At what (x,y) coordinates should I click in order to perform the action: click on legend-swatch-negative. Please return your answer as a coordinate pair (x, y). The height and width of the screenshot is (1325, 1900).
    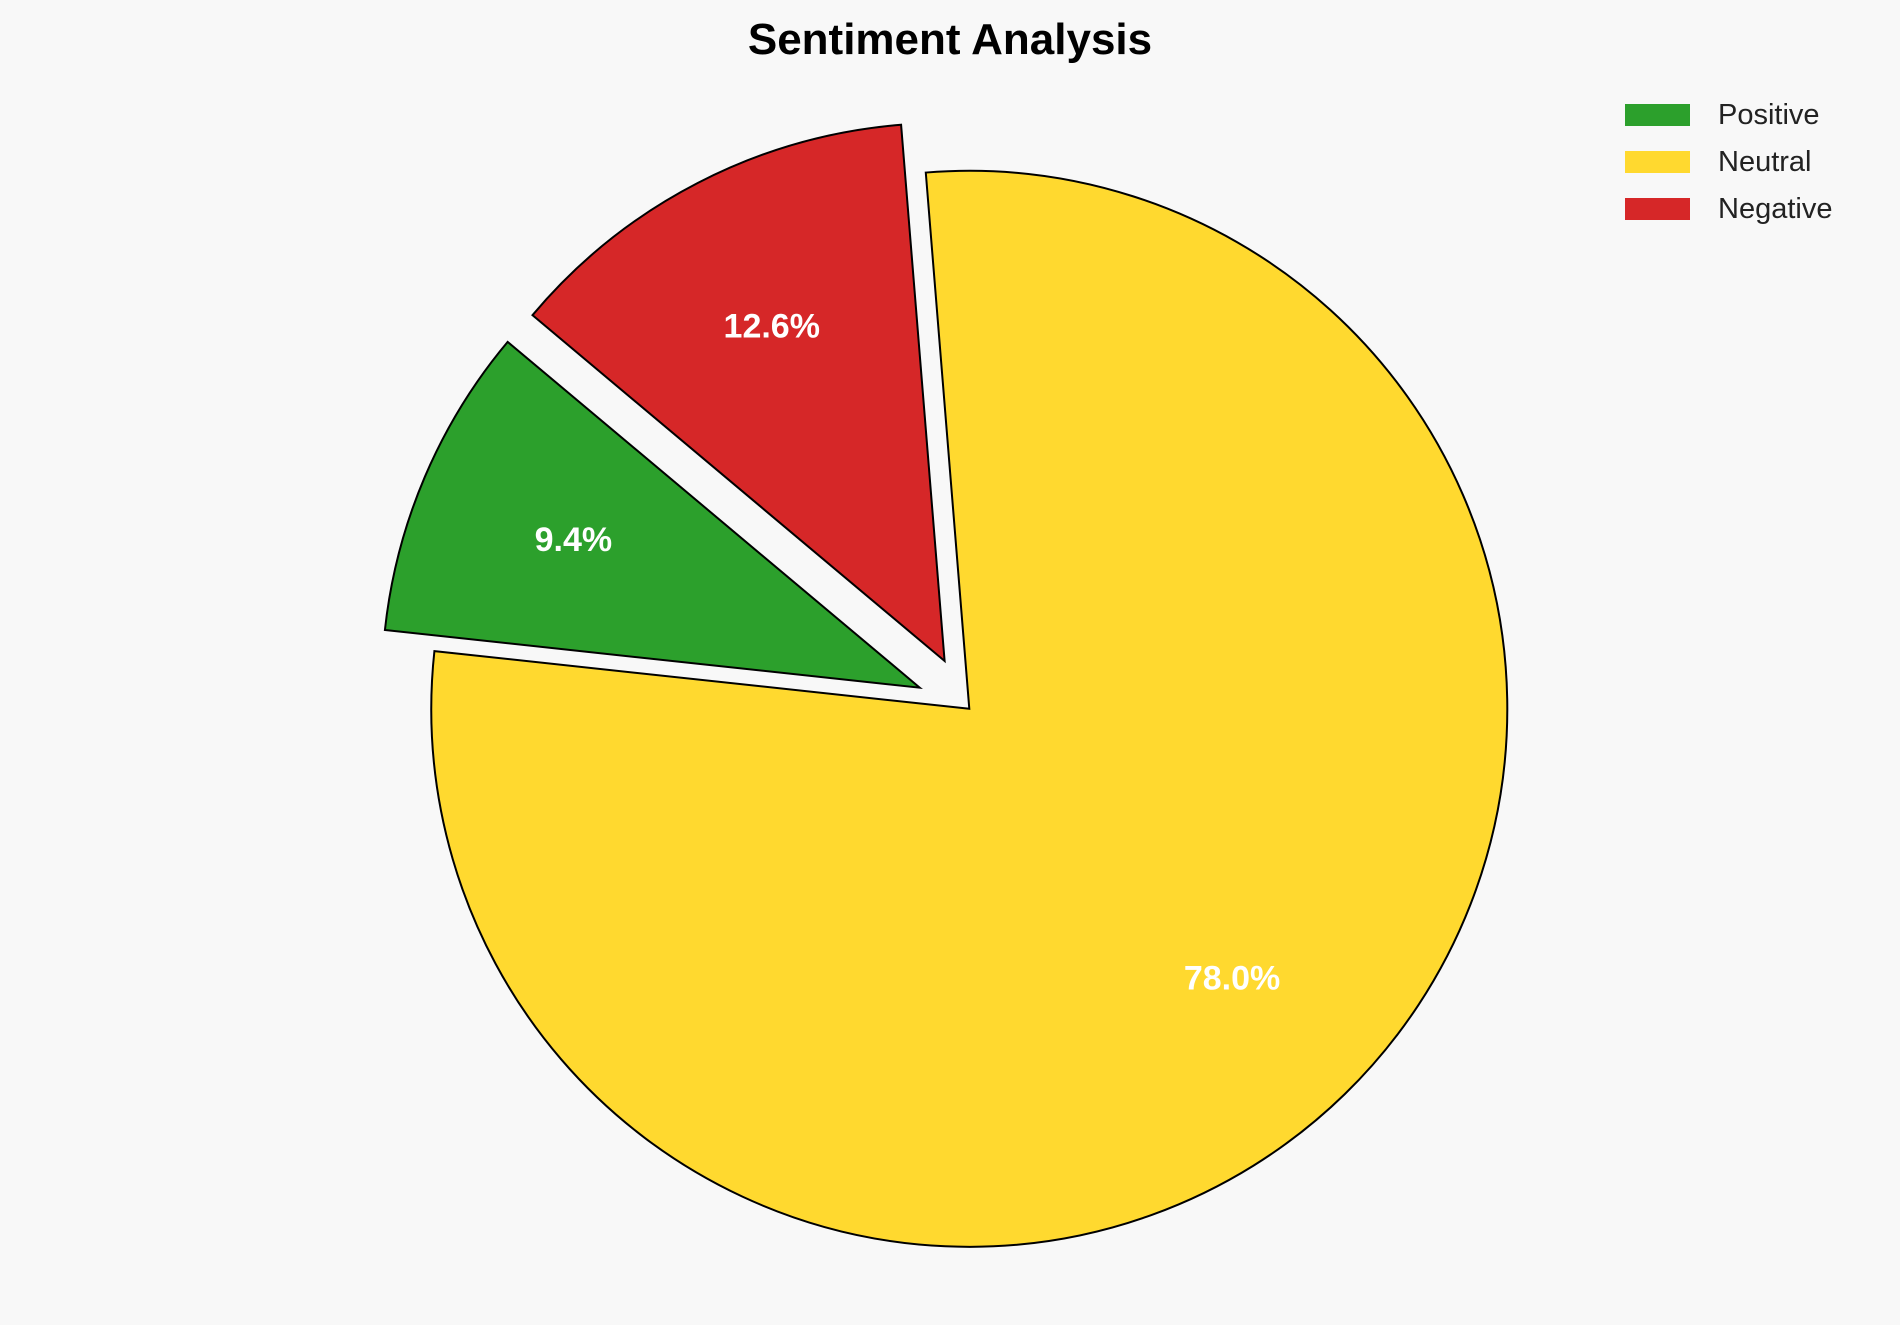
    Looking at the image, I should click on (1657, 209).